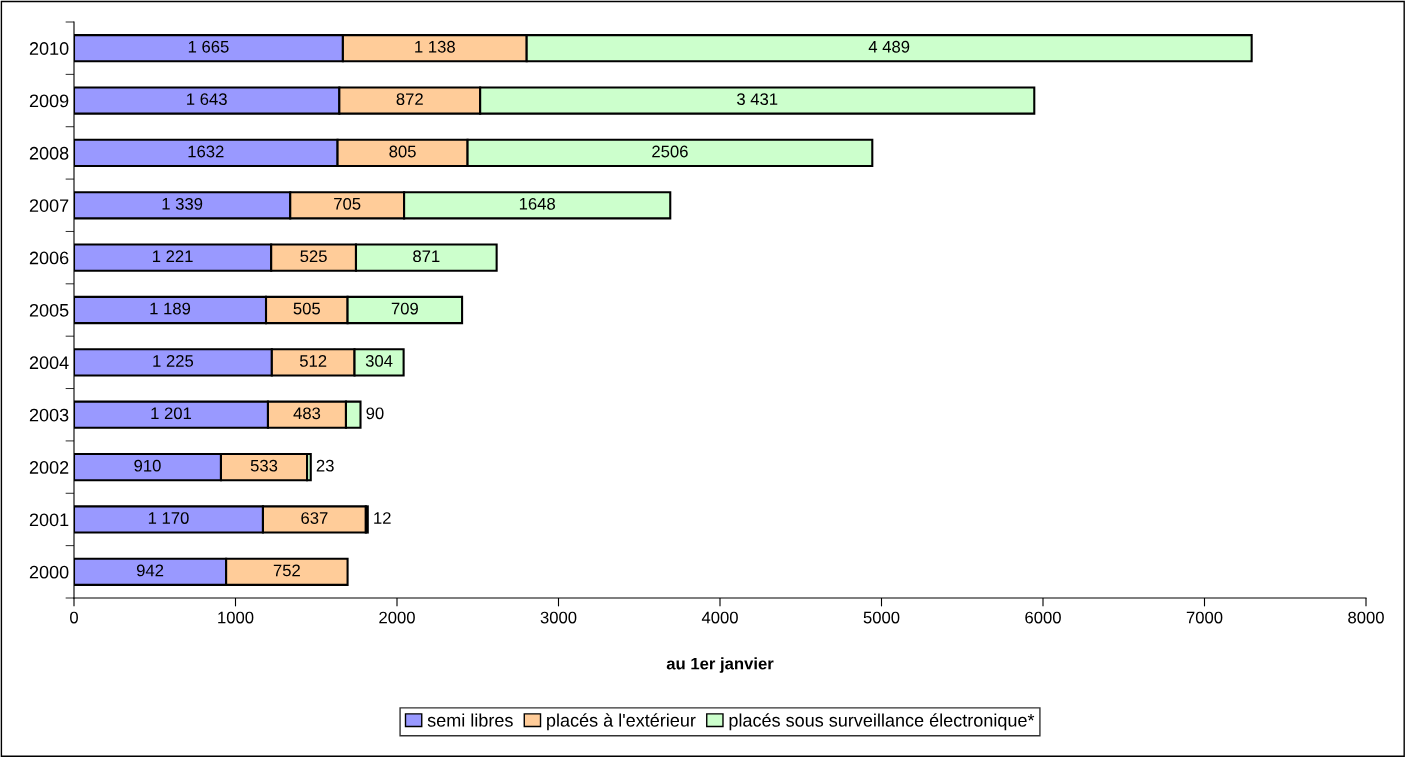 Image resolution: width=1407 pixels, height=757 pixels. What do you see at coordinates (719, 617) in the screenshot?
I see `x-tick-label: 4000` at bounding box center [719, 617].